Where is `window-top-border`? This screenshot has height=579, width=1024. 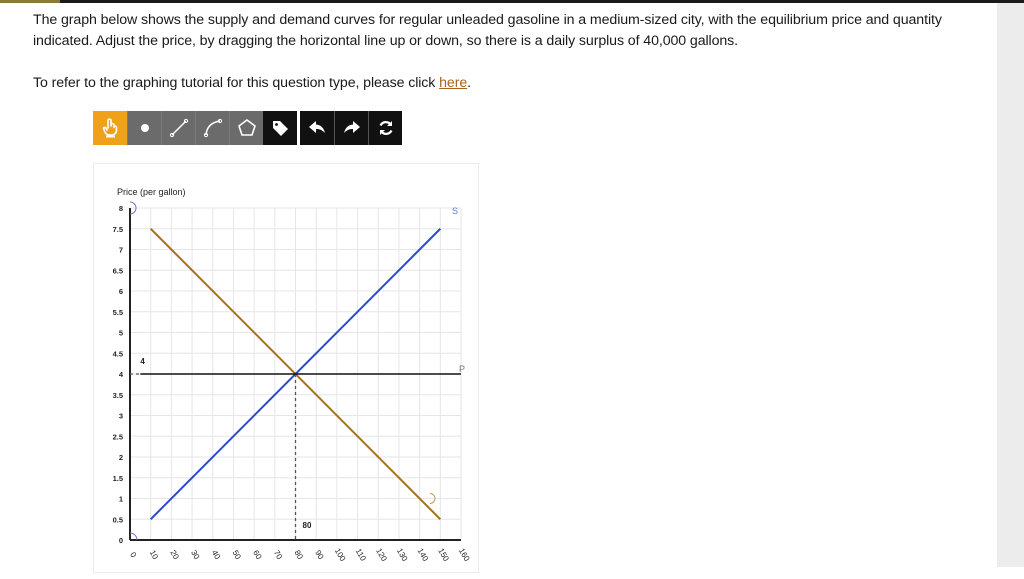
window-top-border is located at coordinates (512, 1).